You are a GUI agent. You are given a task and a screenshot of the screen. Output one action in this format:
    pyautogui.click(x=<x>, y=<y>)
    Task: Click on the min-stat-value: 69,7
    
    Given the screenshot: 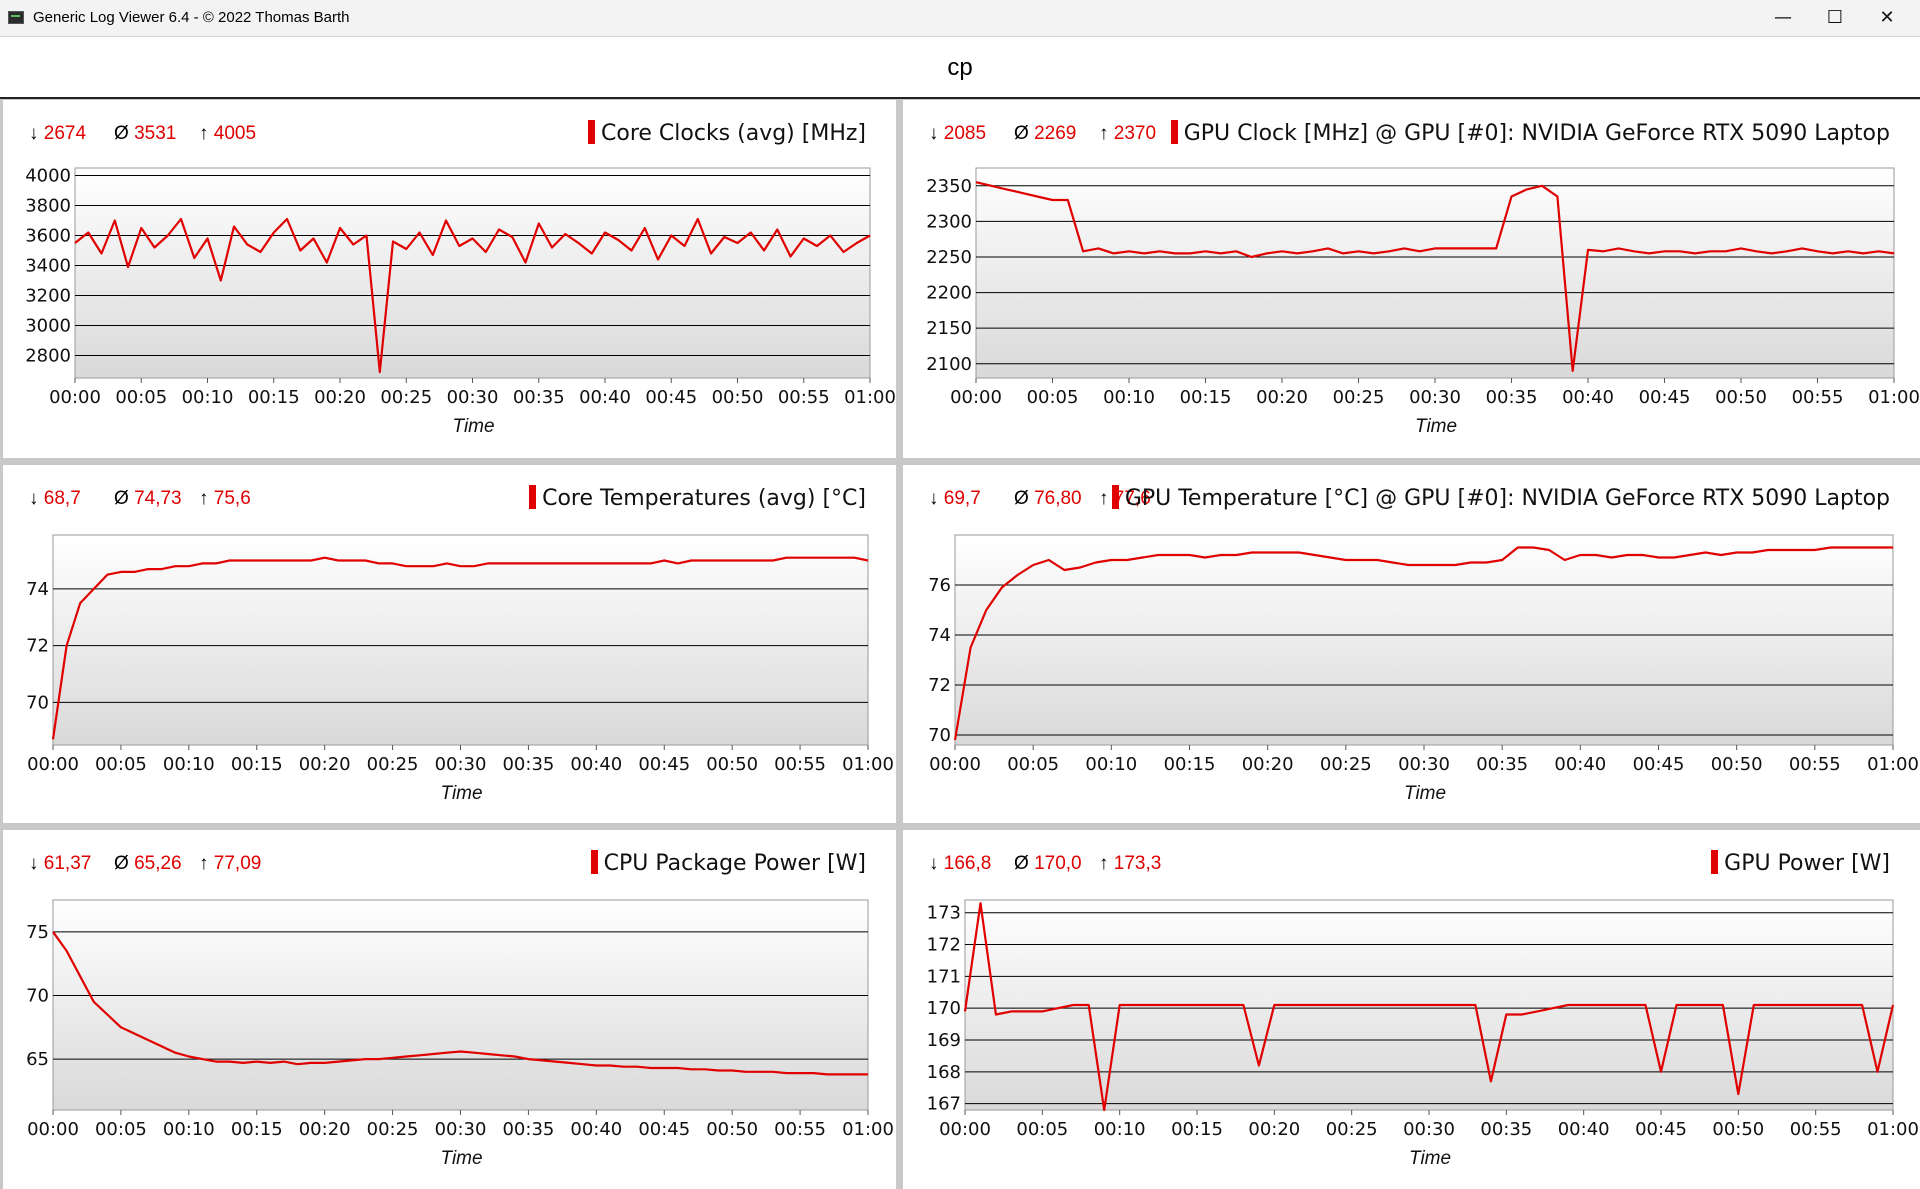 What is the action you would take?
    pyautogui.click(x=962, y=498)
    